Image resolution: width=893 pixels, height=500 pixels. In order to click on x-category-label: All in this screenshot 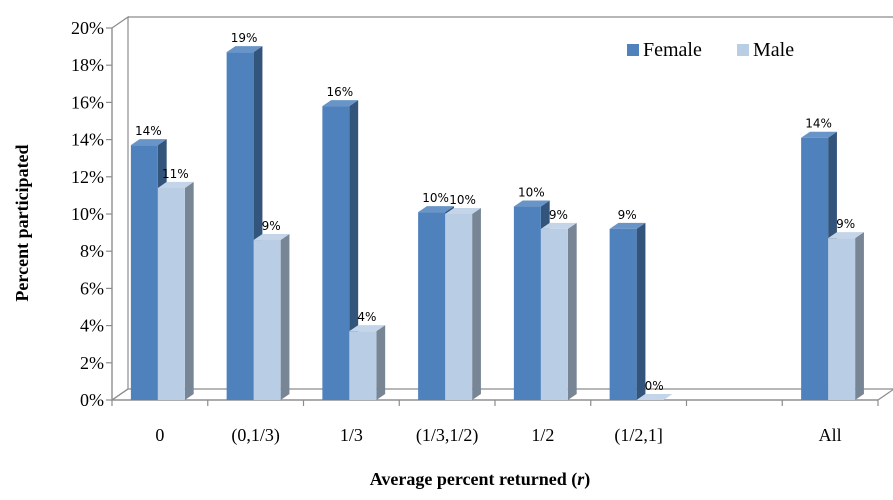, I will do `click(830, 435)`.